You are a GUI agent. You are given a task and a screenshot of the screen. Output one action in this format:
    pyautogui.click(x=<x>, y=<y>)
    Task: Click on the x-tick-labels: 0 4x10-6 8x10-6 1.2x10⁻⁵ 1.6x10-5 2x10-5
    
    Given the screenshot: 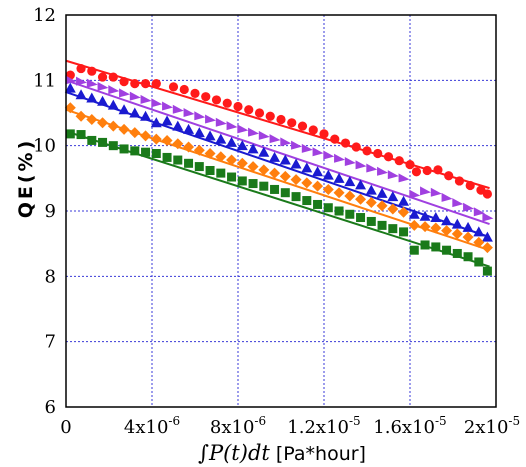 What is the action you would take?
    pyautogui.click(x=290, y=426)
    